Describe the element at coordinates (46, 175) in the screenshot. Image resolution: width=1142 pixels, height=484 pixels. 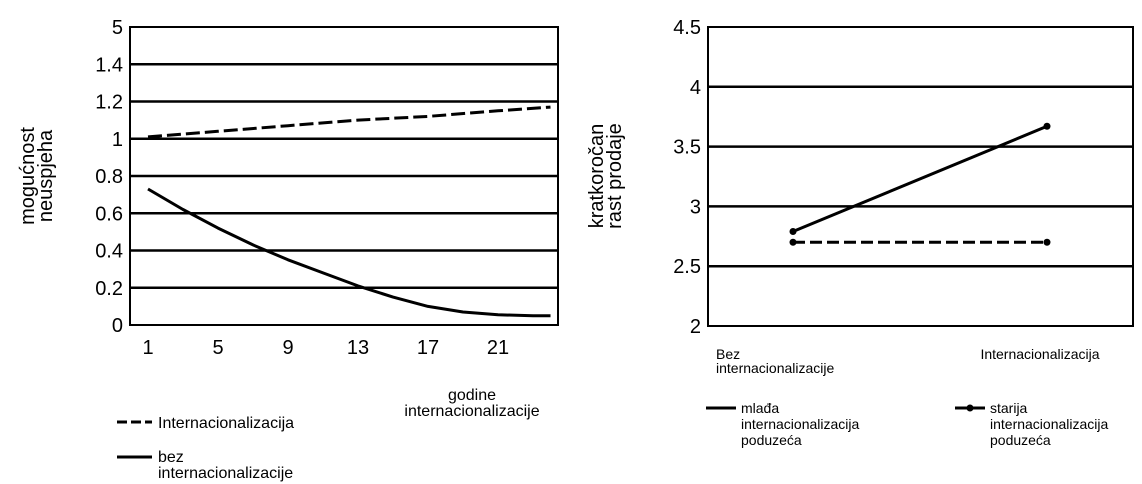
I see `y-axis-title: neuspjeha` at that location.